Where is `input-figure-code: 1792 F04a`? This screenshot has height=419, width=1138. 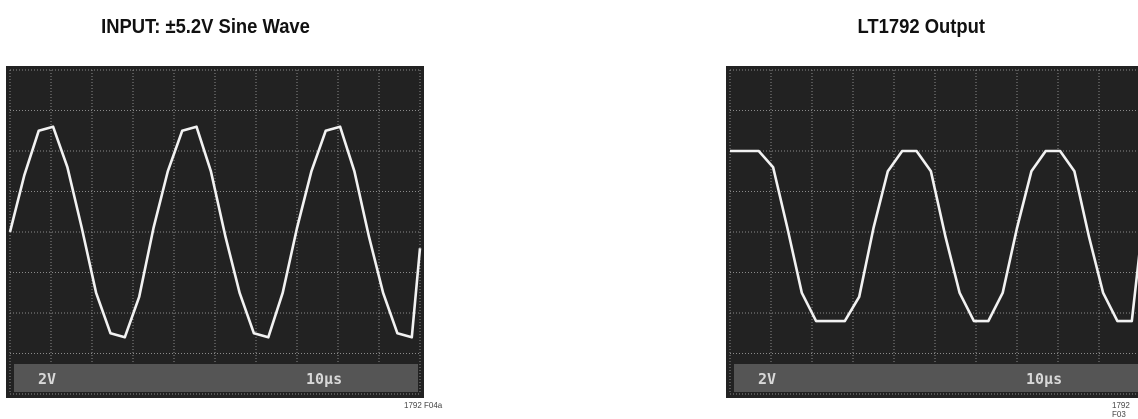
input-figure-code: 1792 F04a is located at coordinates (423, 405).